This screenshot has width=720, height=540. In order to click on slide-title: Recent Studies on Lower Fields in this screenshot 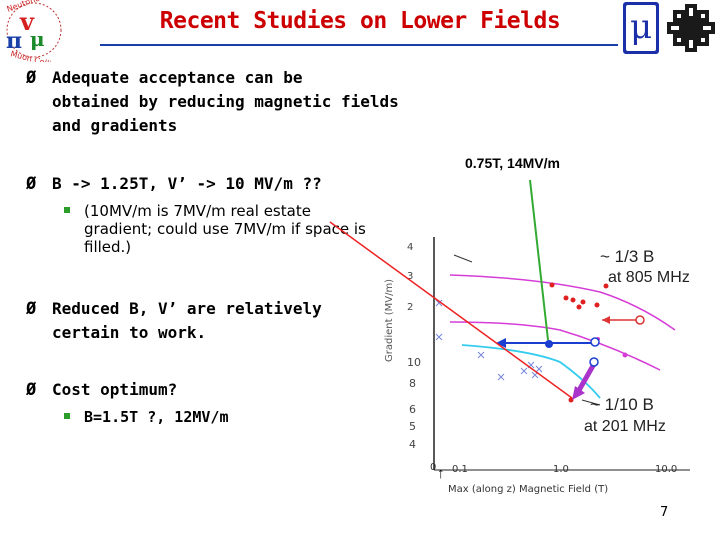, I will do `click(360, 21)`.